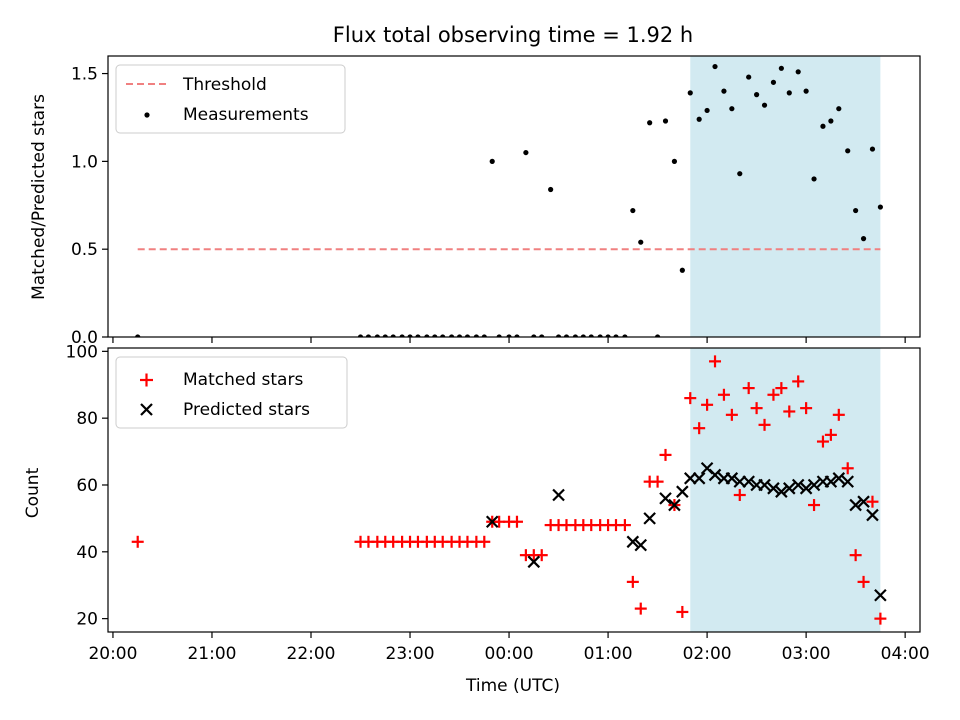 This screenshot has height=720, width=960. I want to click on bottom-y-tick-label: 60, so click(87, 486).